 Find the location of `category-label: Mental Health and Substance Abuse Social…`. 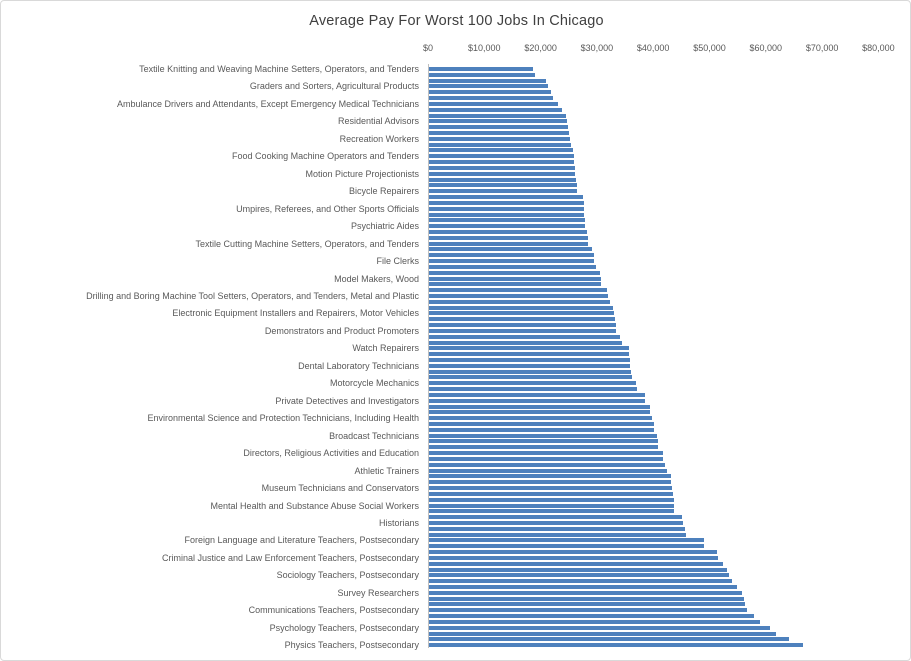

category-label: Mental Health and Substance Abuse Social… is located at coordinates (314, 505).